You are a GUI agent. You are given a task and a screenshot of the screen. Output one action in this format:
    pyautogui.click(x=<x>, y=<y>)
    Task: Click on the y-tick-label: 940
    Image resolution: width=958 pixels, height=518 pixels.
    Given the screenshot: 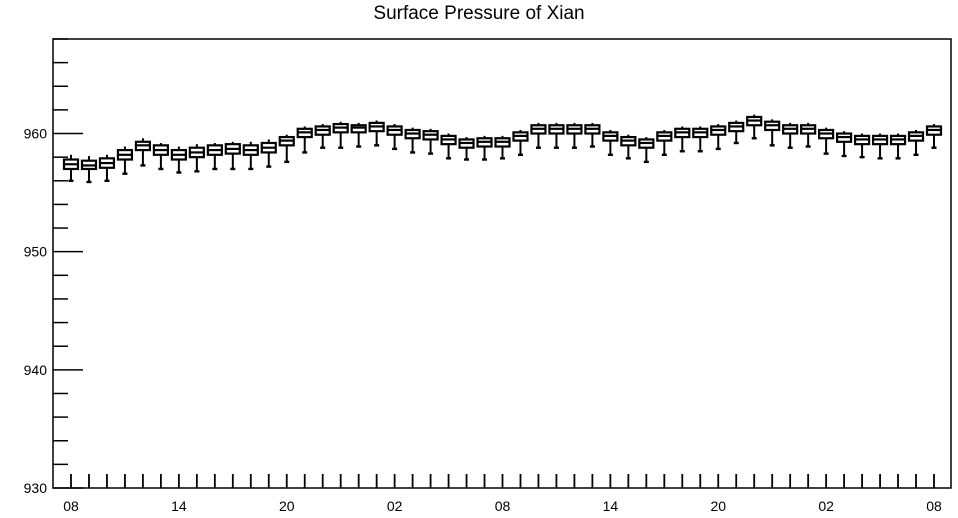 What is the action you would take?
    pyautogui.click(x=36, y=370)
    